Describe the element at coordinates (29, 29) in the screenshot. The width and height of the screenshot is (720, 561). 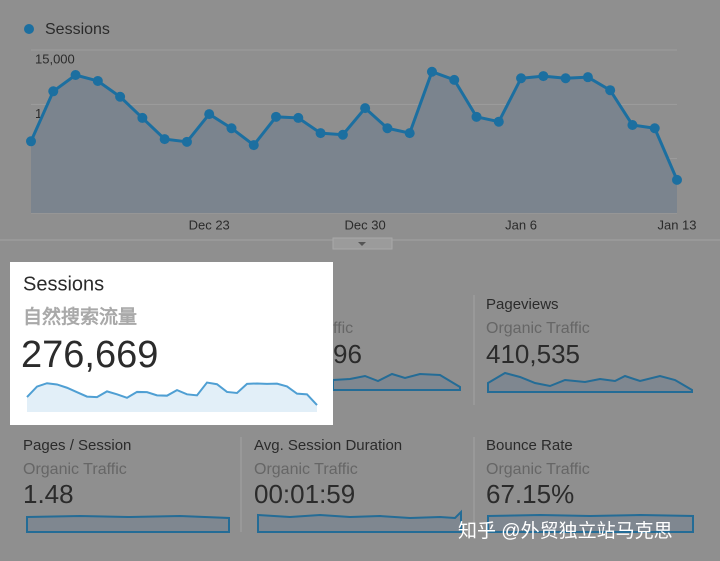
I see `legend-marker` at that location.